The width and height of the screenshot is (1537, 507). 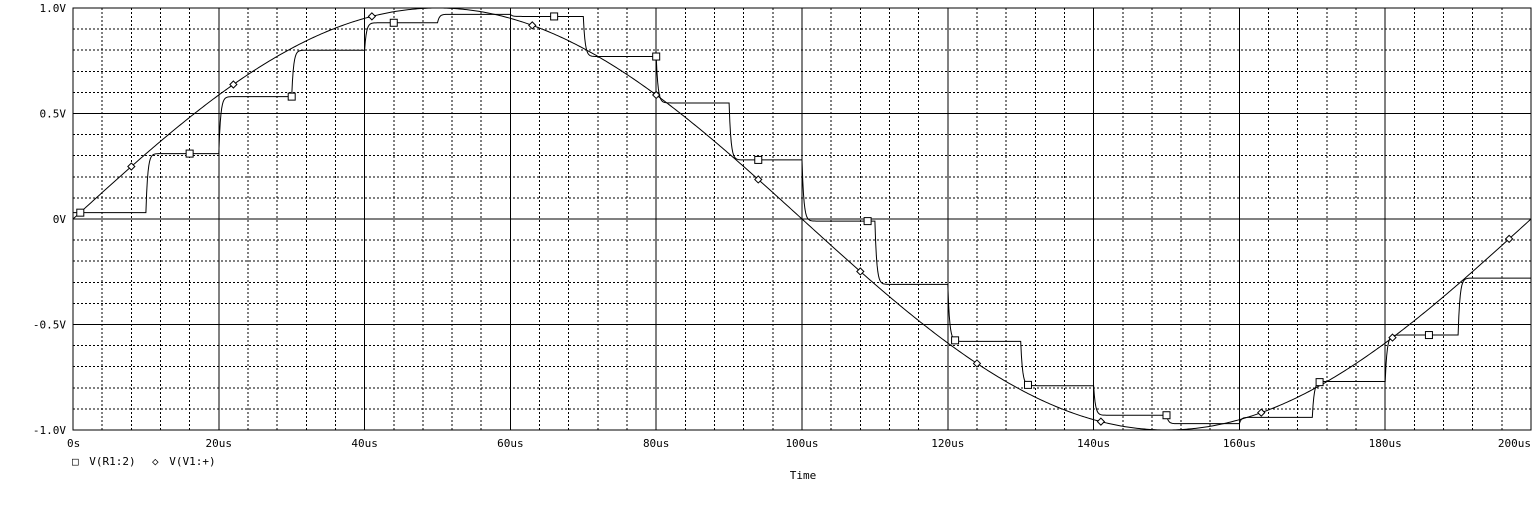 I want to click on x-tick-label: 120us, so click(x=947, y=443).